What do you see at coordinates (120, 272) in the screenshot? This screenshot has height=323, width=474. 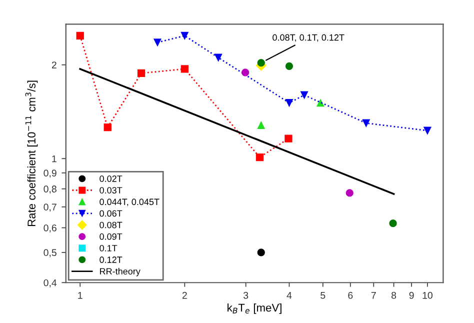 I see `legend-label: RR-theory` at bounding box center [120, 272].